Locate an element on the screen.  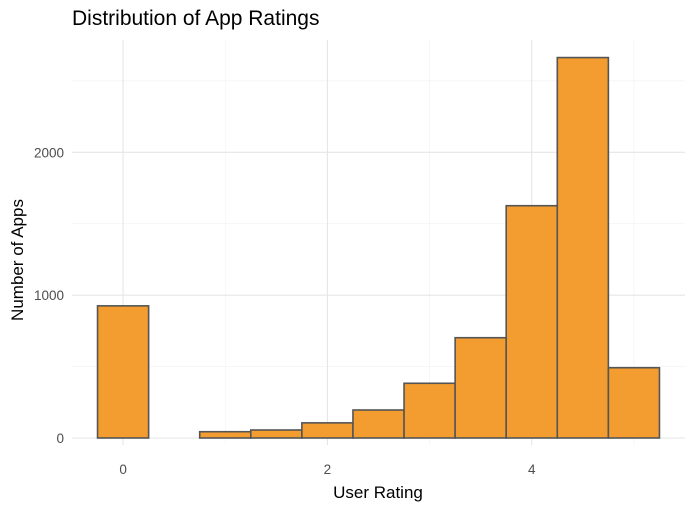
x-axis-label: User Rating is located at coordinates (378, 492).